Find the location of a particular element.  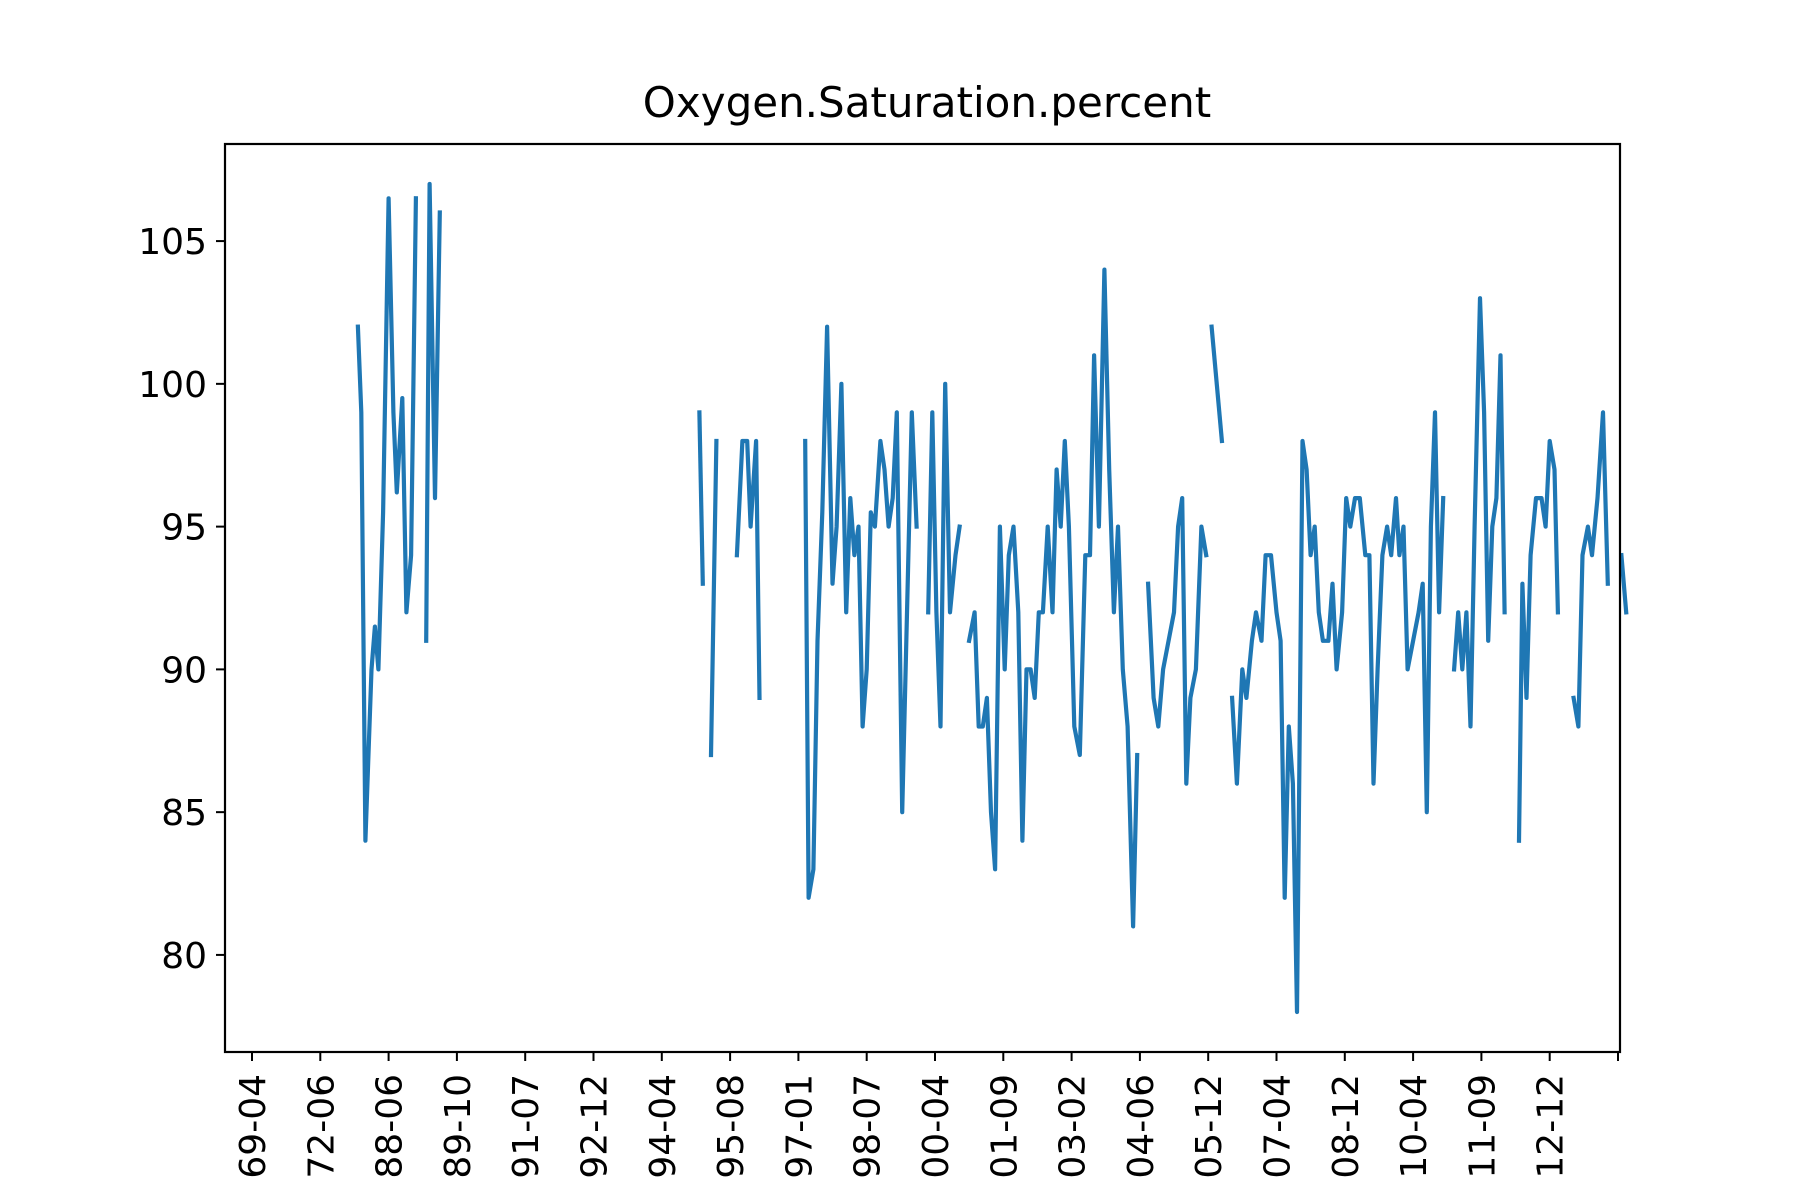

x-tick-label: 00-04 is located at coordinates (936, 1126).